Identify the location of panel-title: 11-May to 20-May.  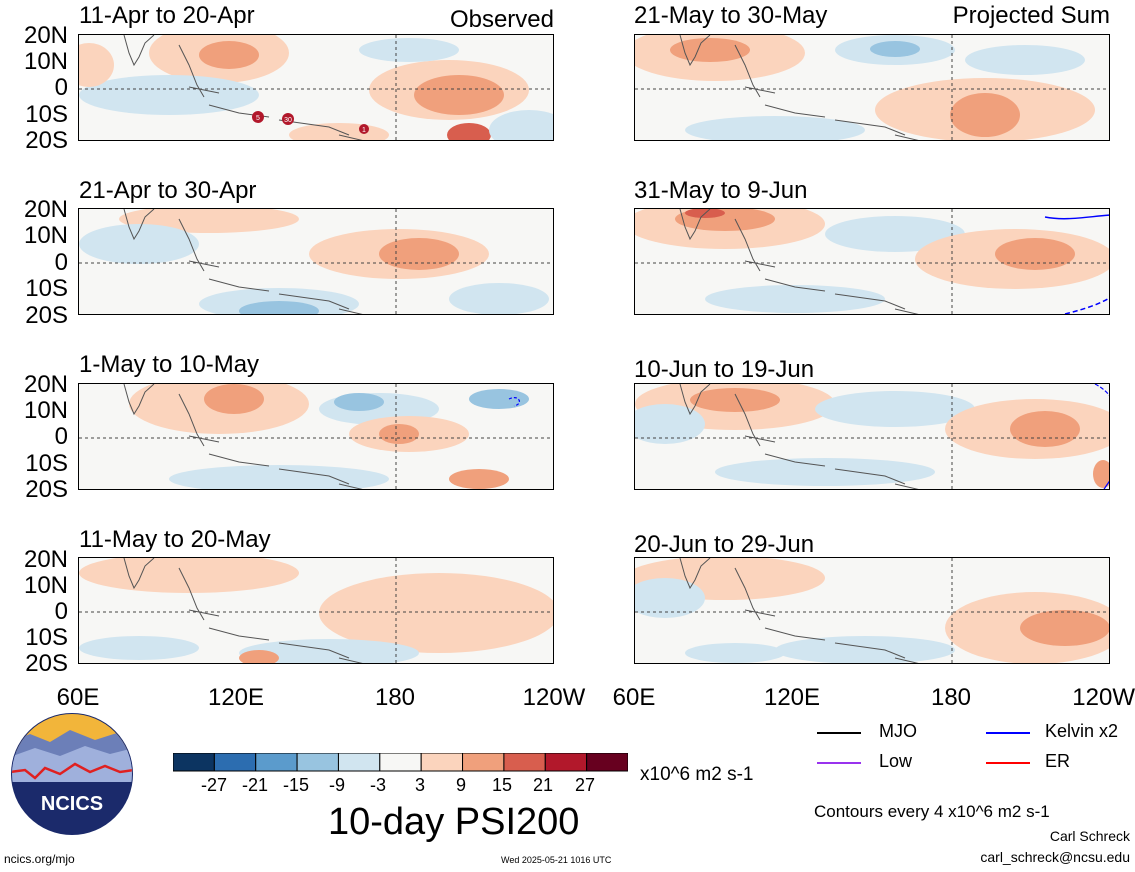
(175, 539).